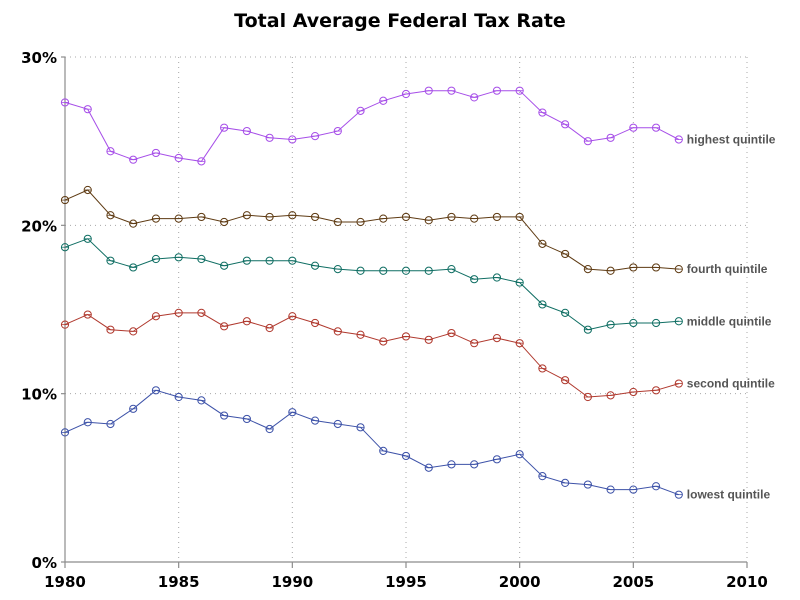  Describe the element at coordinates (633, 582) in the screenshot. I see `x-tick-label: 2005` at that location.